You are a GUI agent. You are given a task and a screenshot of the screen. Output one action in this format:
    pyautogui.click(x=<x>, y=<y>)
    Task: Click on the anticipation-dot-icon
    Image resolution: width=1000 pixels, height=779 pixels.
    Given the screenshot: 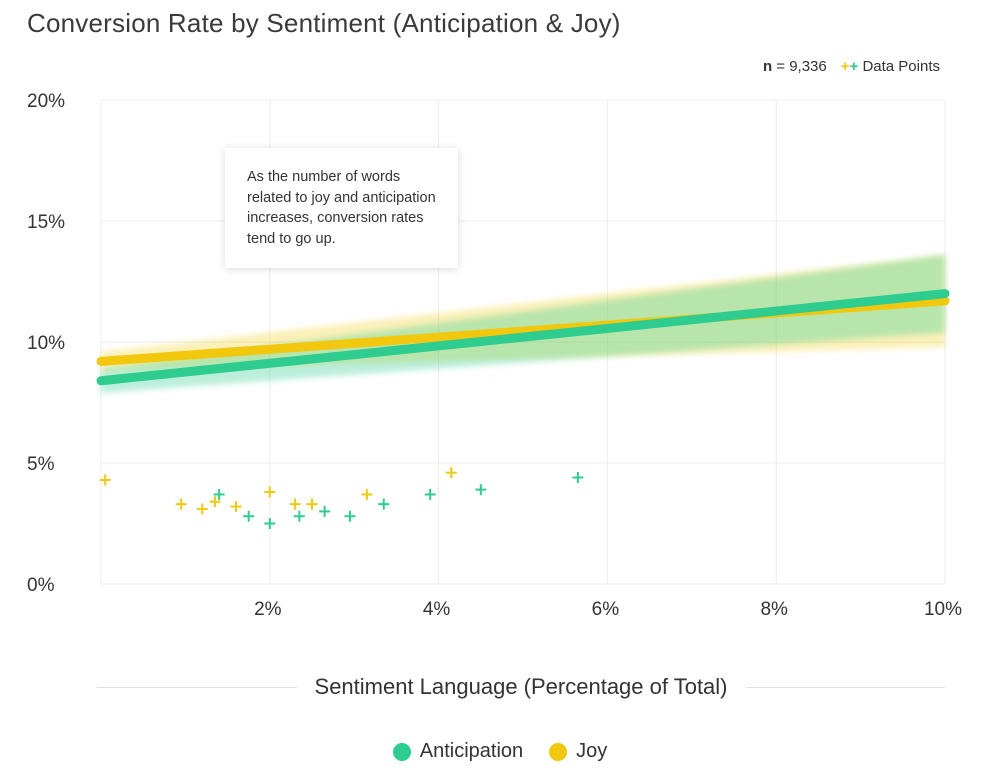 What is the action you would take?
    pyautogui.click(x=401, y=751)
    